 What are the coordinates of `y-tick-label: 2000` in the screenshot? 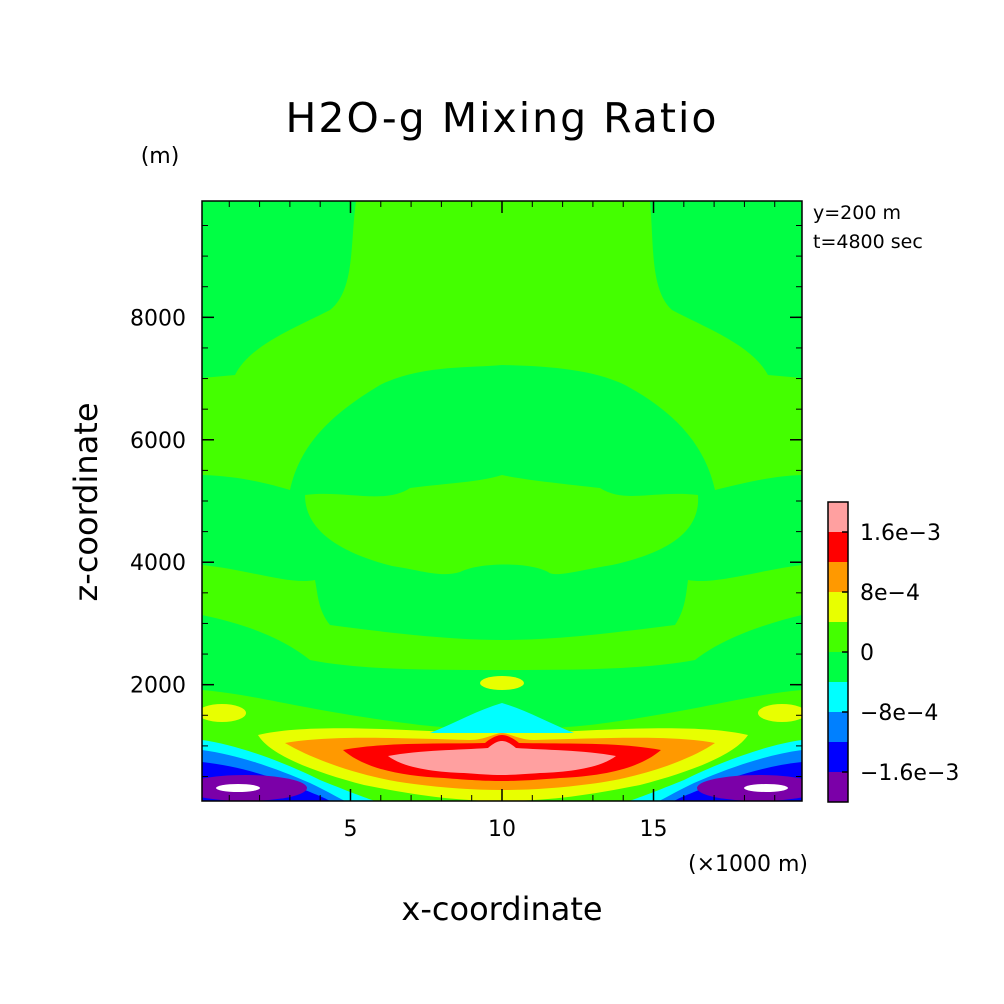 It's located at (158, 686).